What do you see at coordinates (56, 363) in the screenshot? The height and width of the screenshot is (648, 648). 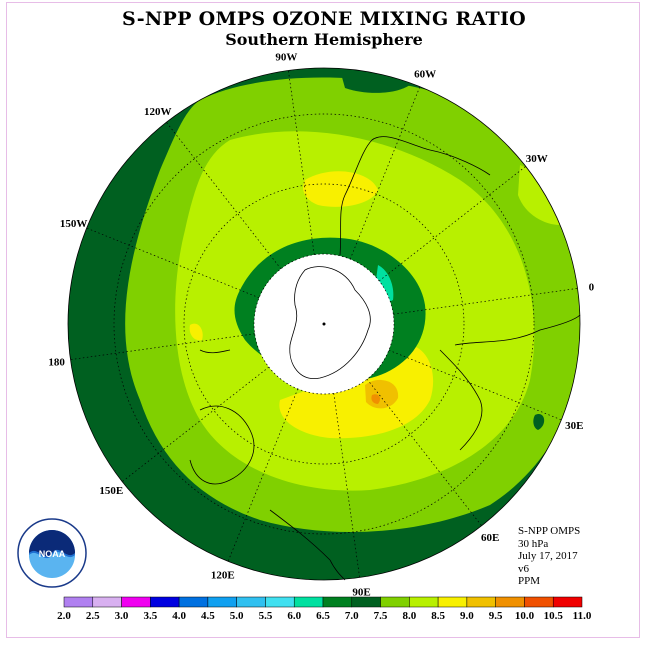 I see `longitude-label: 180` at bounding box center [56, 363].